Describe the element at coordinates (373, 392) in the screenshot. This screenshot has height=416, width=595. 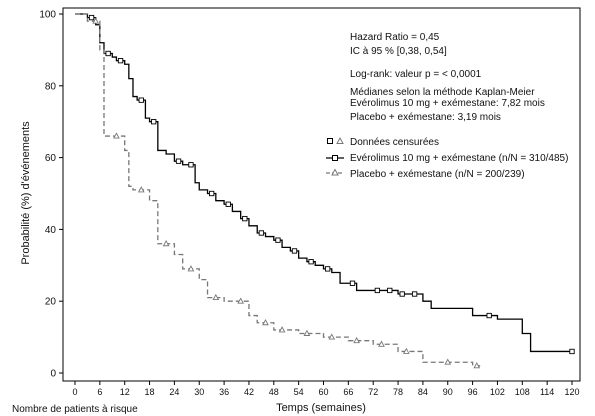
I see `x-tick-label: 72` at that location.